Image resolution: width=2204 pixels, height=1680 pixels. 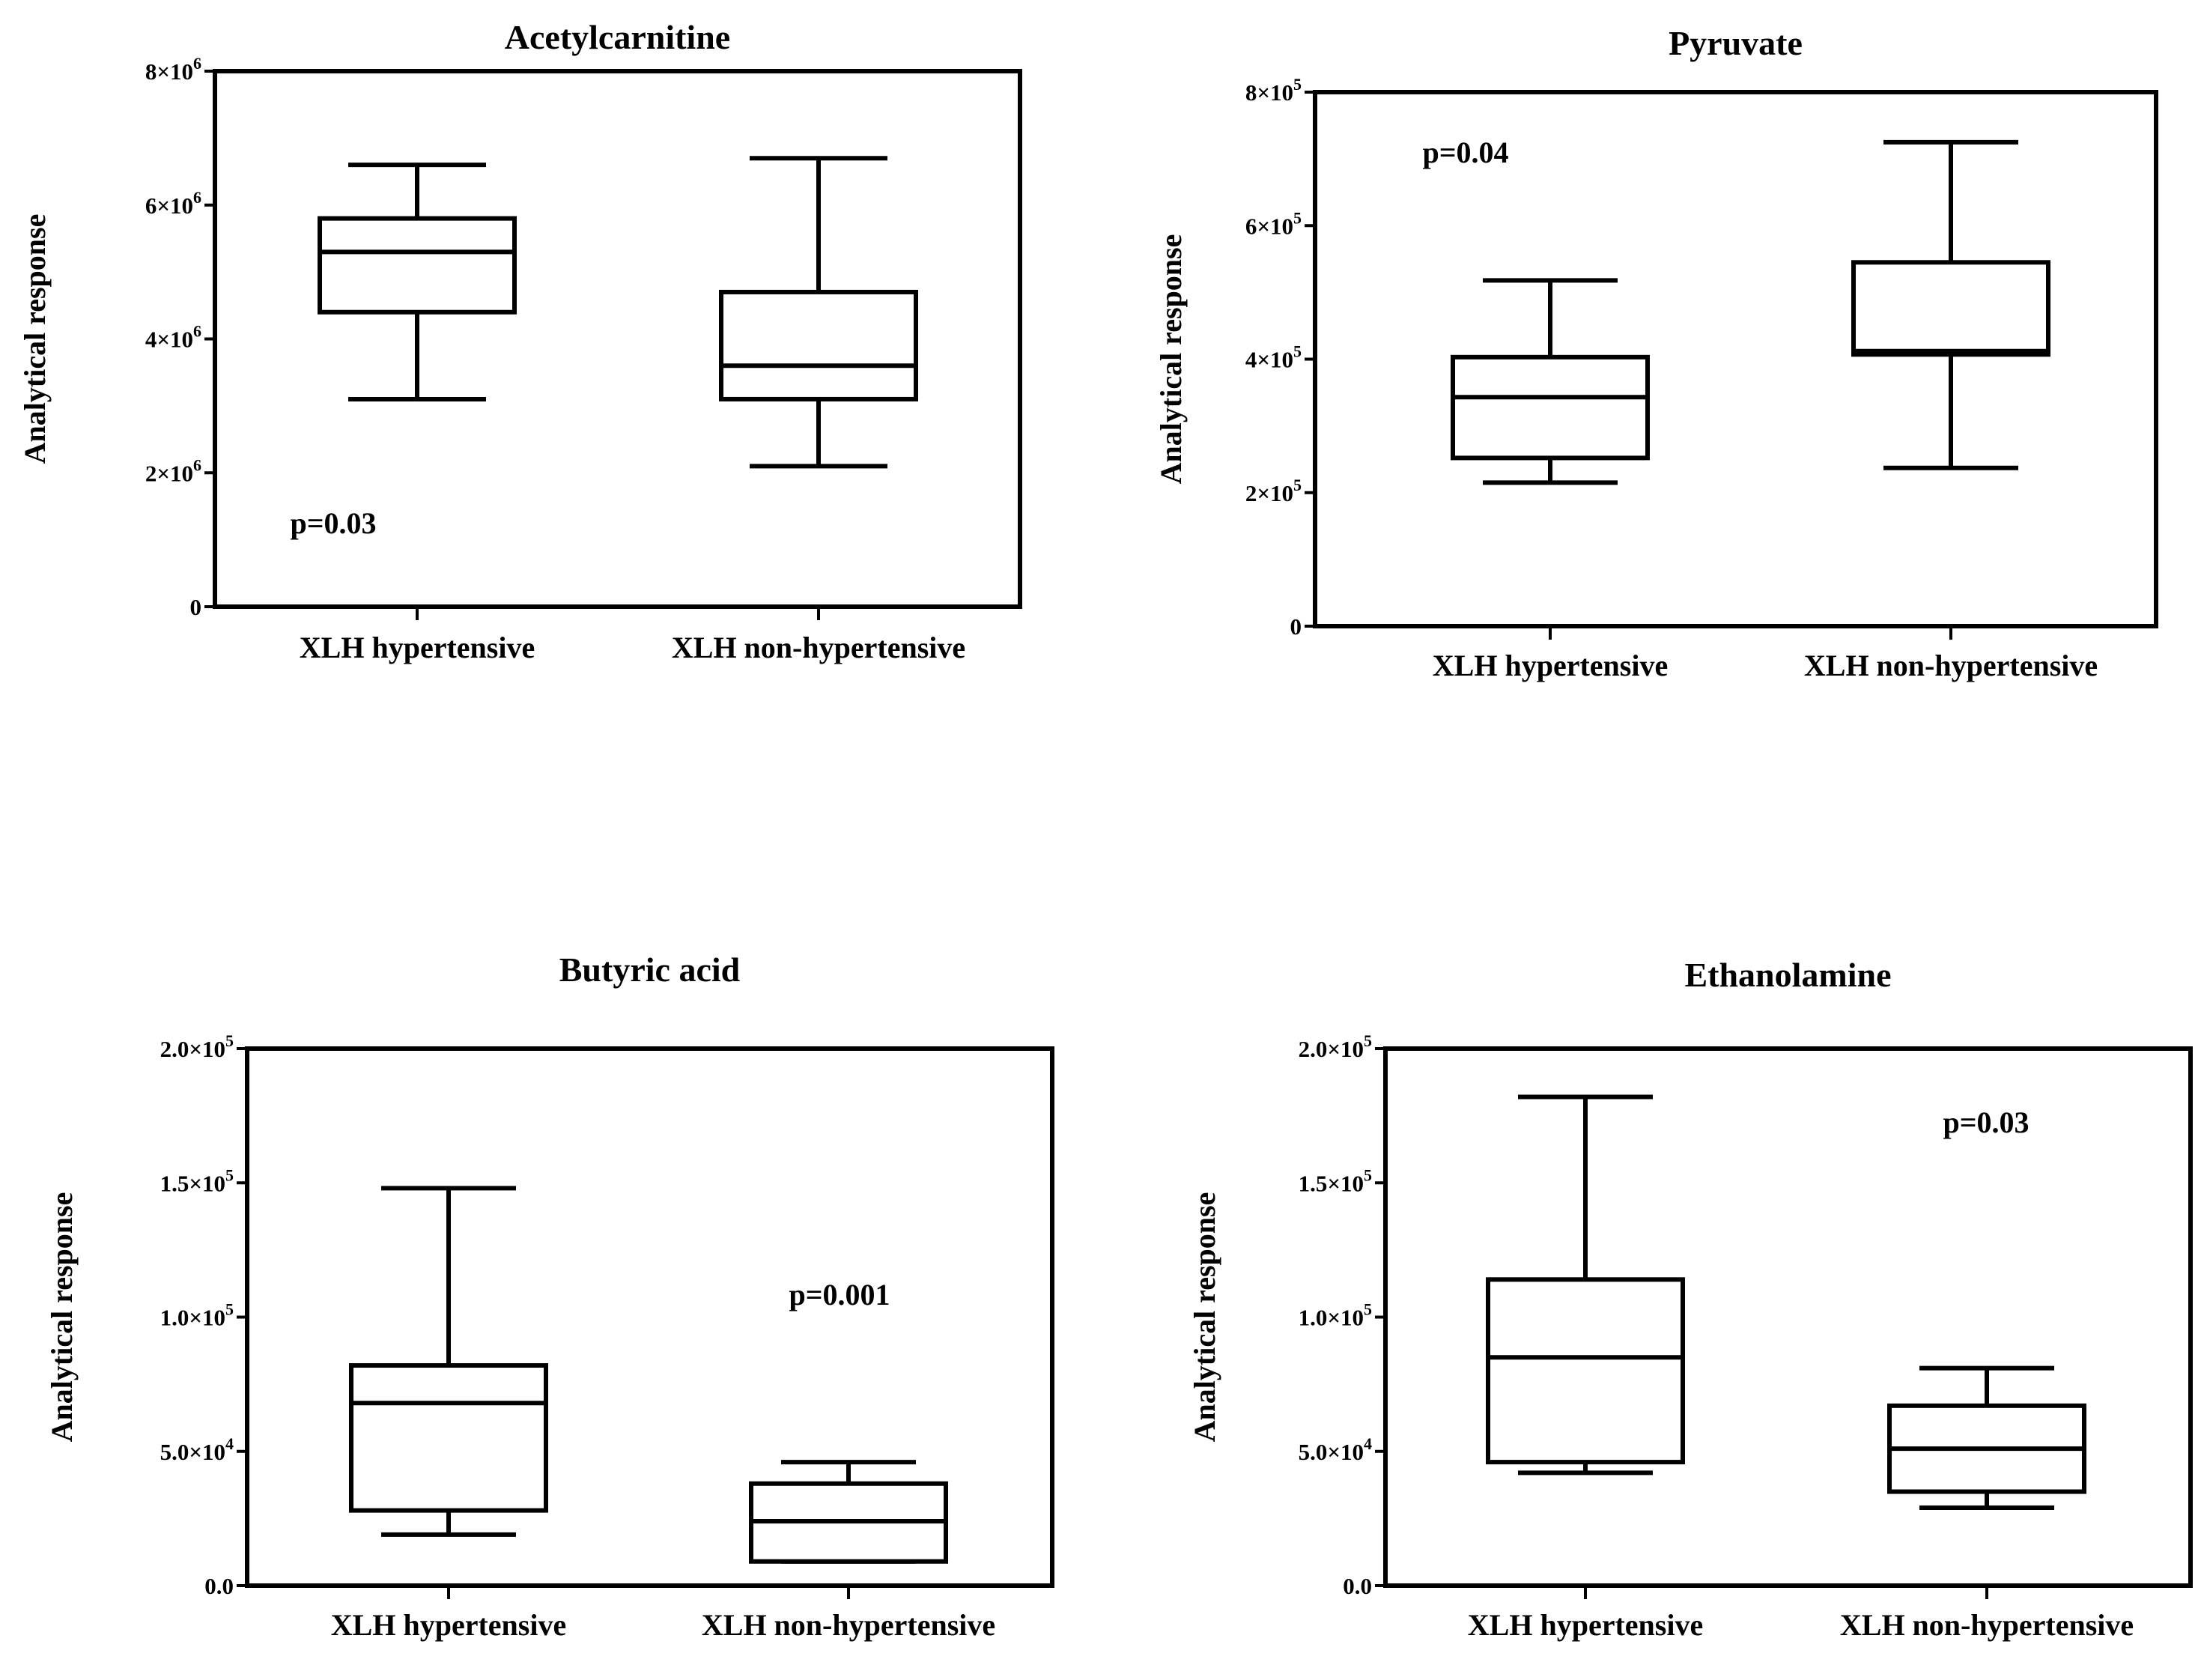 I want to click on plot-frame, so click(x=1735, y=359).